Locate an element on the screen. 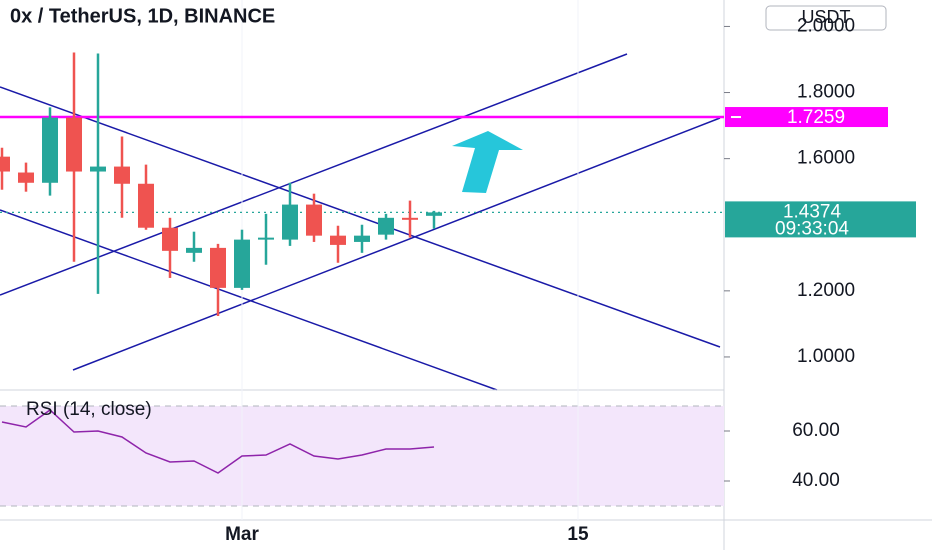  rsi-band is located at coordinates (362, 456).